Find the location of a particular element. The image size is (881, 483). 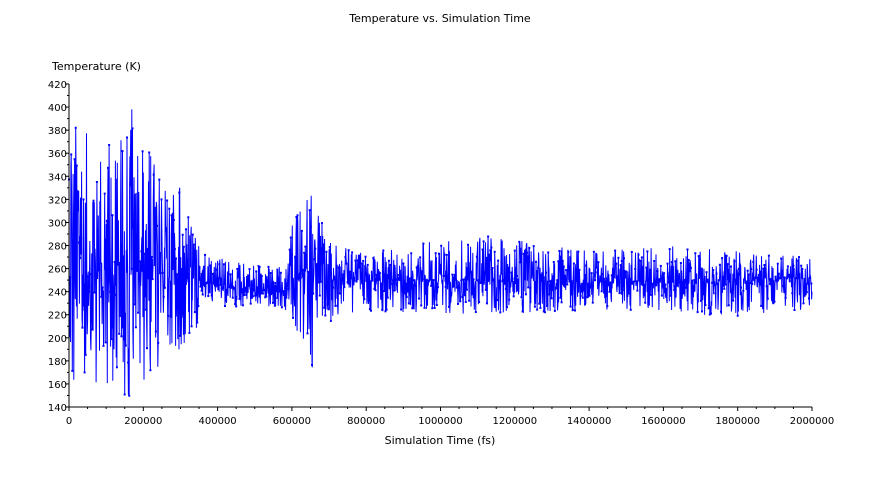

y-tick-label: 380 is located at coordinates (57, 131).